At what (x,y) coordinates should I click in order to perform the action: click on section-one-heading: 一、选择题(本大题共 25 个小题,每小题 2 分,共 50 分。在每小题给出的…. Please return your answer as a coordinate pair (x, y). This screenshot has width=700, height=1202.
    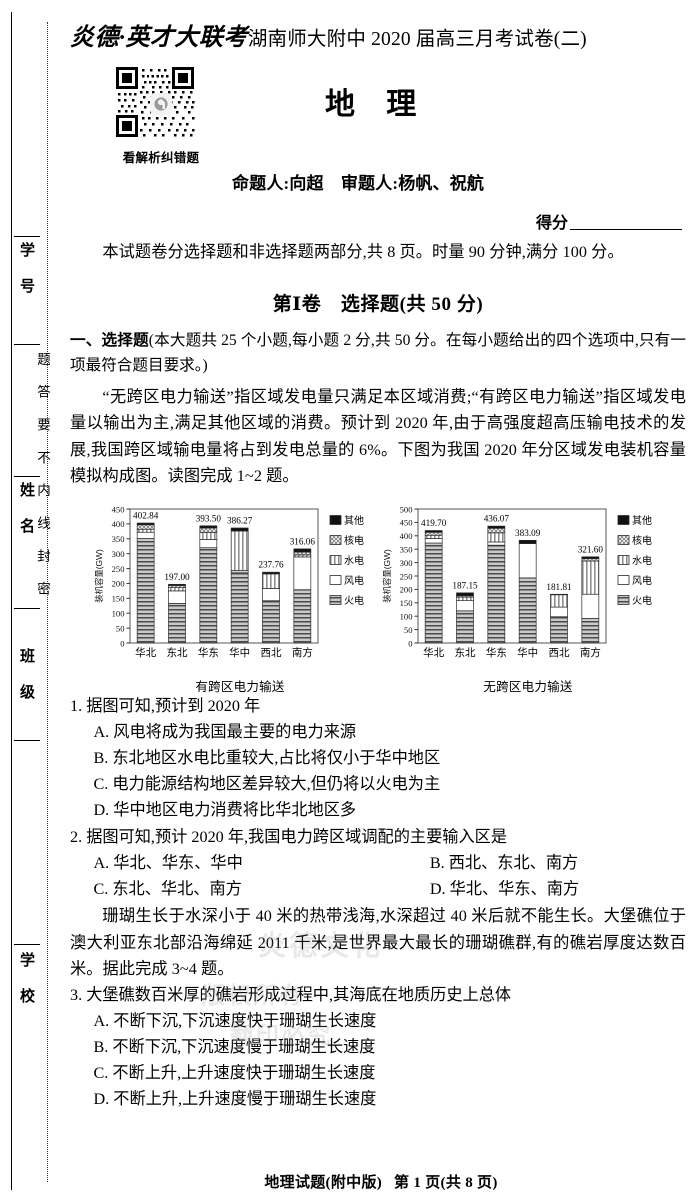
    Looking at the image, I should click on (378, 354).